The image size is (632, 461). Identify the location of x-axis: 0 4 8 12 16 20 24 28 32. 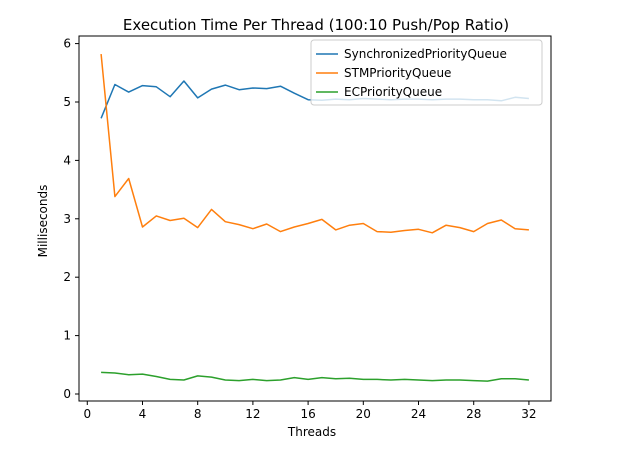
(310, 411).